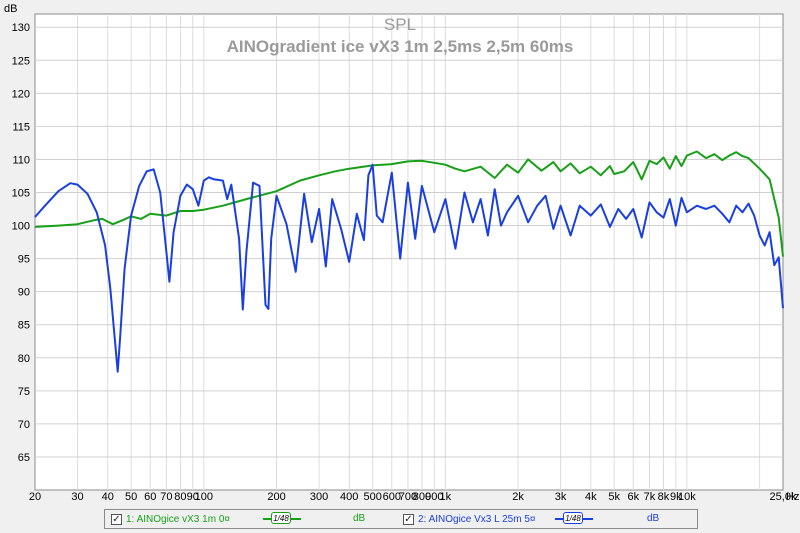 The height and width of the screenshot is (533, 800). What do you see at coordinates (477, 519) in the screenshot?
I see `legend-item-2-label: 2: AINOgice Vx3 L 25m 5¤` at bounding box center [477, 519].